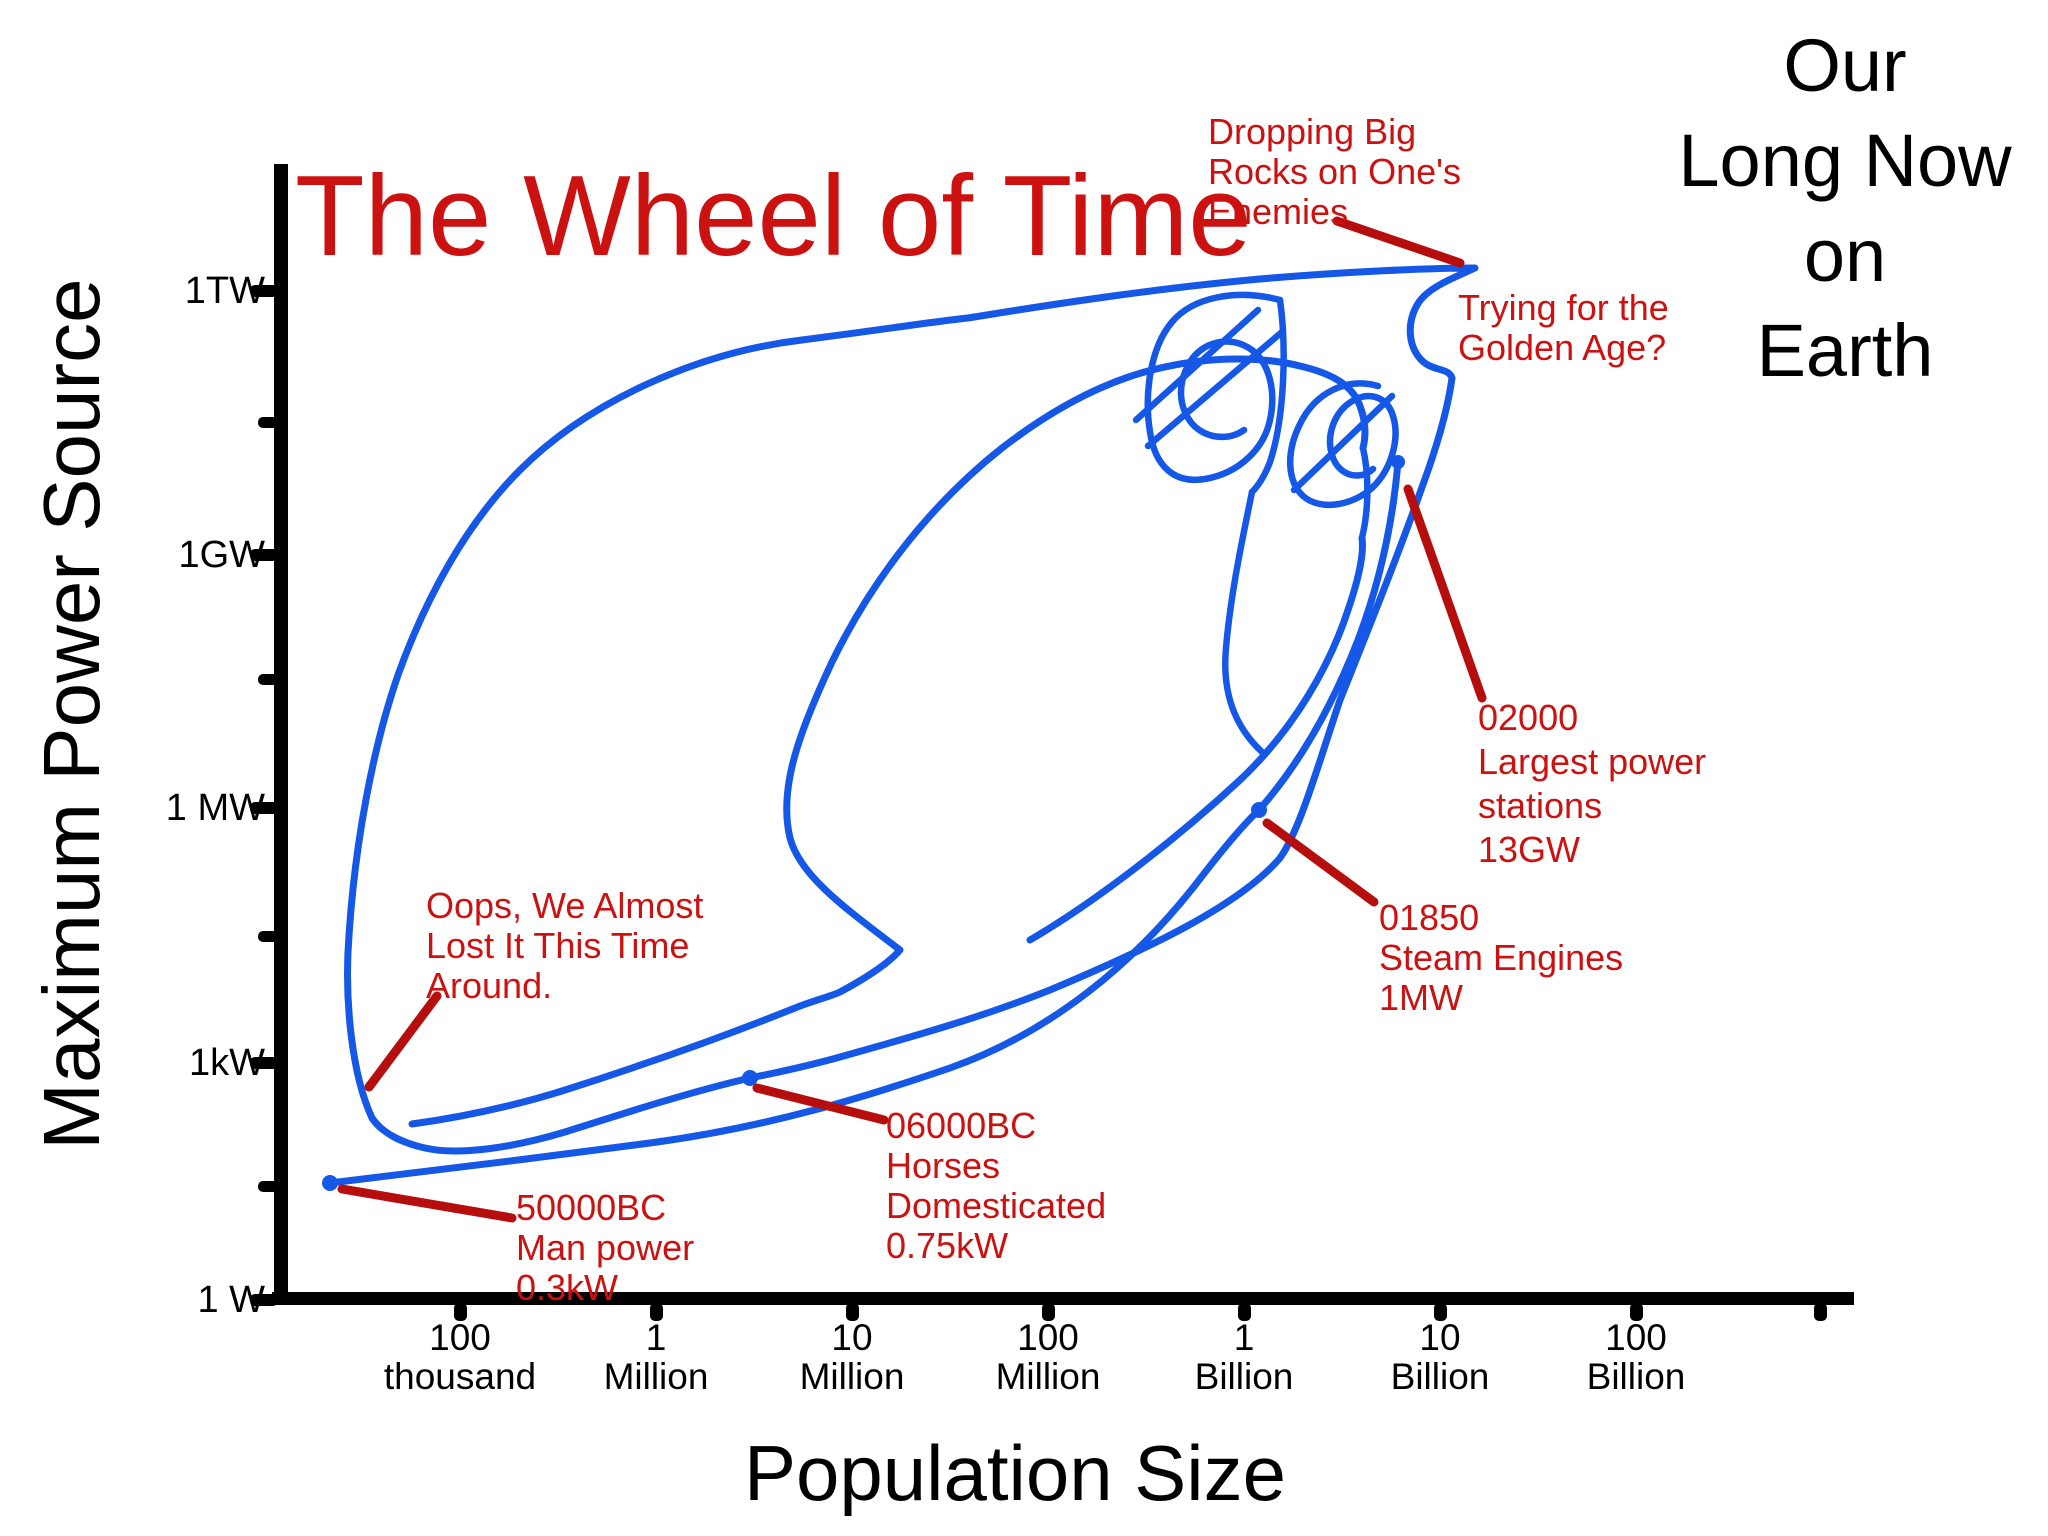 This screenshot has width=2048, height=1536. Describe the element at coordinates (1048, 1312) in the screenshot. I see `x-tick-100million` at that location.